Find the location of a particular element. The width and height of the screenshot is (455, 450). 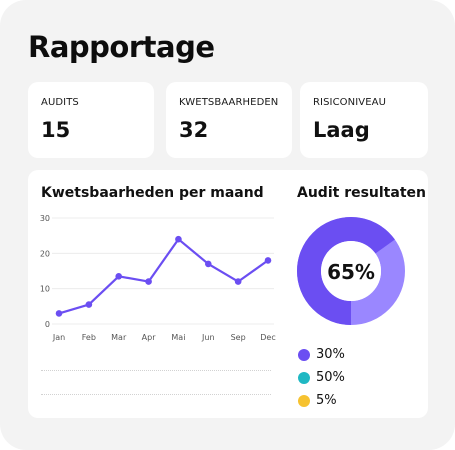

donut-legend: 30% 50% 5% is located at coordinates (321, 377).